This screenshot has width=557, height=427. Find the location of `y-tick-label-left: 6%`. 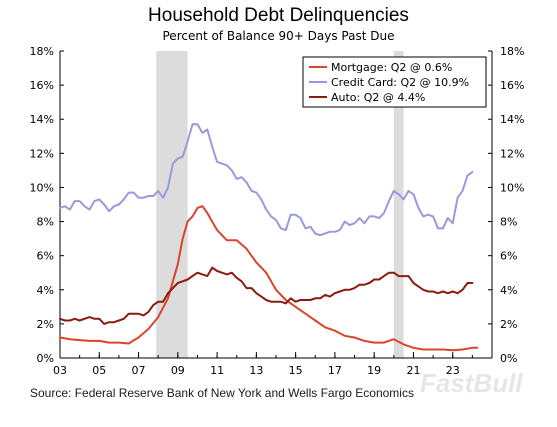

y-tick-label-left: 6% is located at coordinates (45, 256).